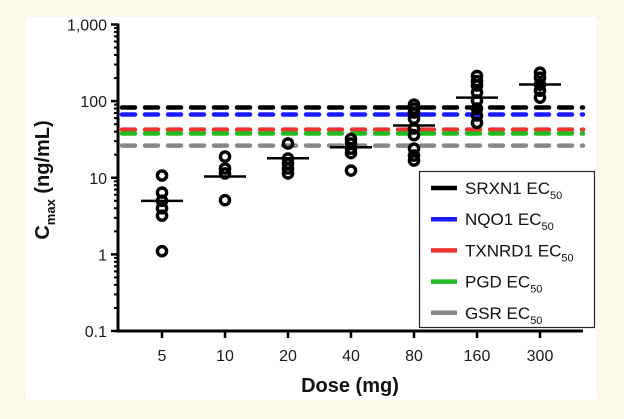 The image size is (624, 419). Describe the element at coordinates (519, 252) in the screenshot. I see `legend-label-txnrd1: TXNRD1 EC50` at that location.